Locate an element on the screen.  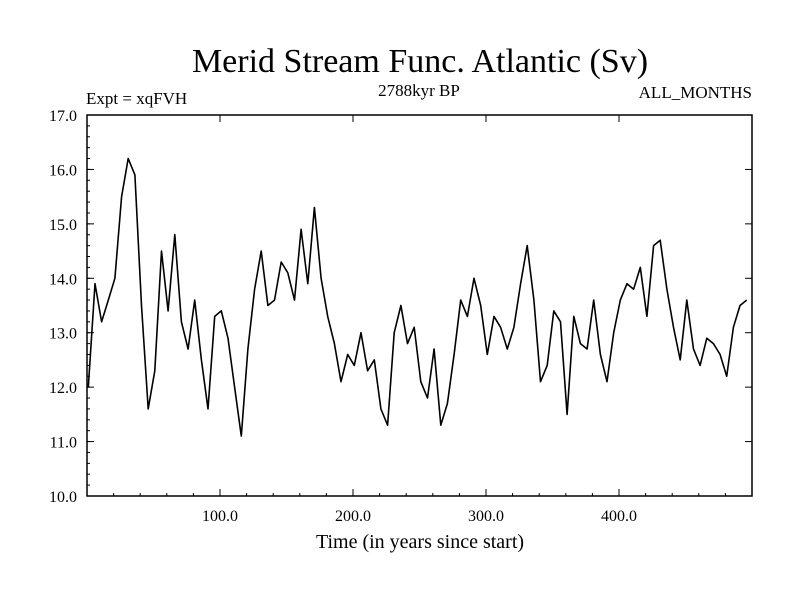
period-label: 2788kyr BP is located at coordinates (419, 90).